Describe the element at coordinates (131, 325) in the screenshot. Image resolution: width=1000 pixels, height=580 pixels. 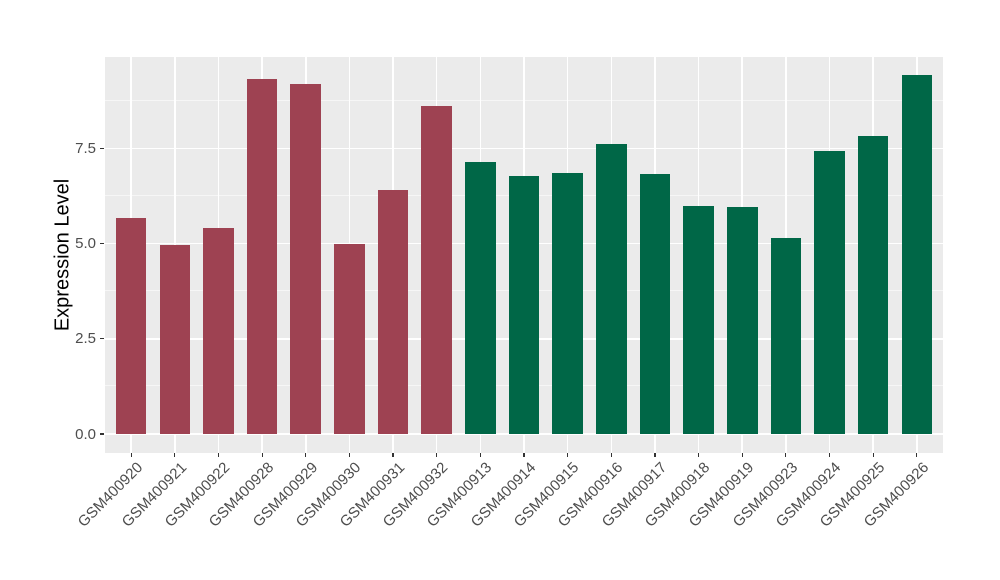
I see `bar-GSM400920` at that location.